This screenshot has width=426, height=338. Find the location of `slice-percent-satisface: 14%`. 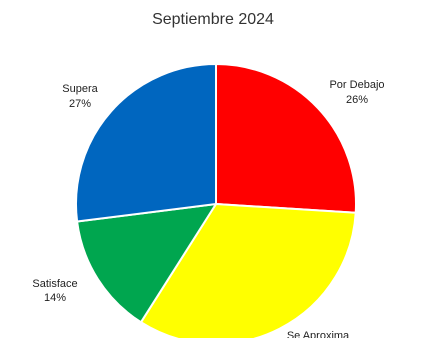

slice-percent-satisface: 14% is located at coordinates (55, 298).